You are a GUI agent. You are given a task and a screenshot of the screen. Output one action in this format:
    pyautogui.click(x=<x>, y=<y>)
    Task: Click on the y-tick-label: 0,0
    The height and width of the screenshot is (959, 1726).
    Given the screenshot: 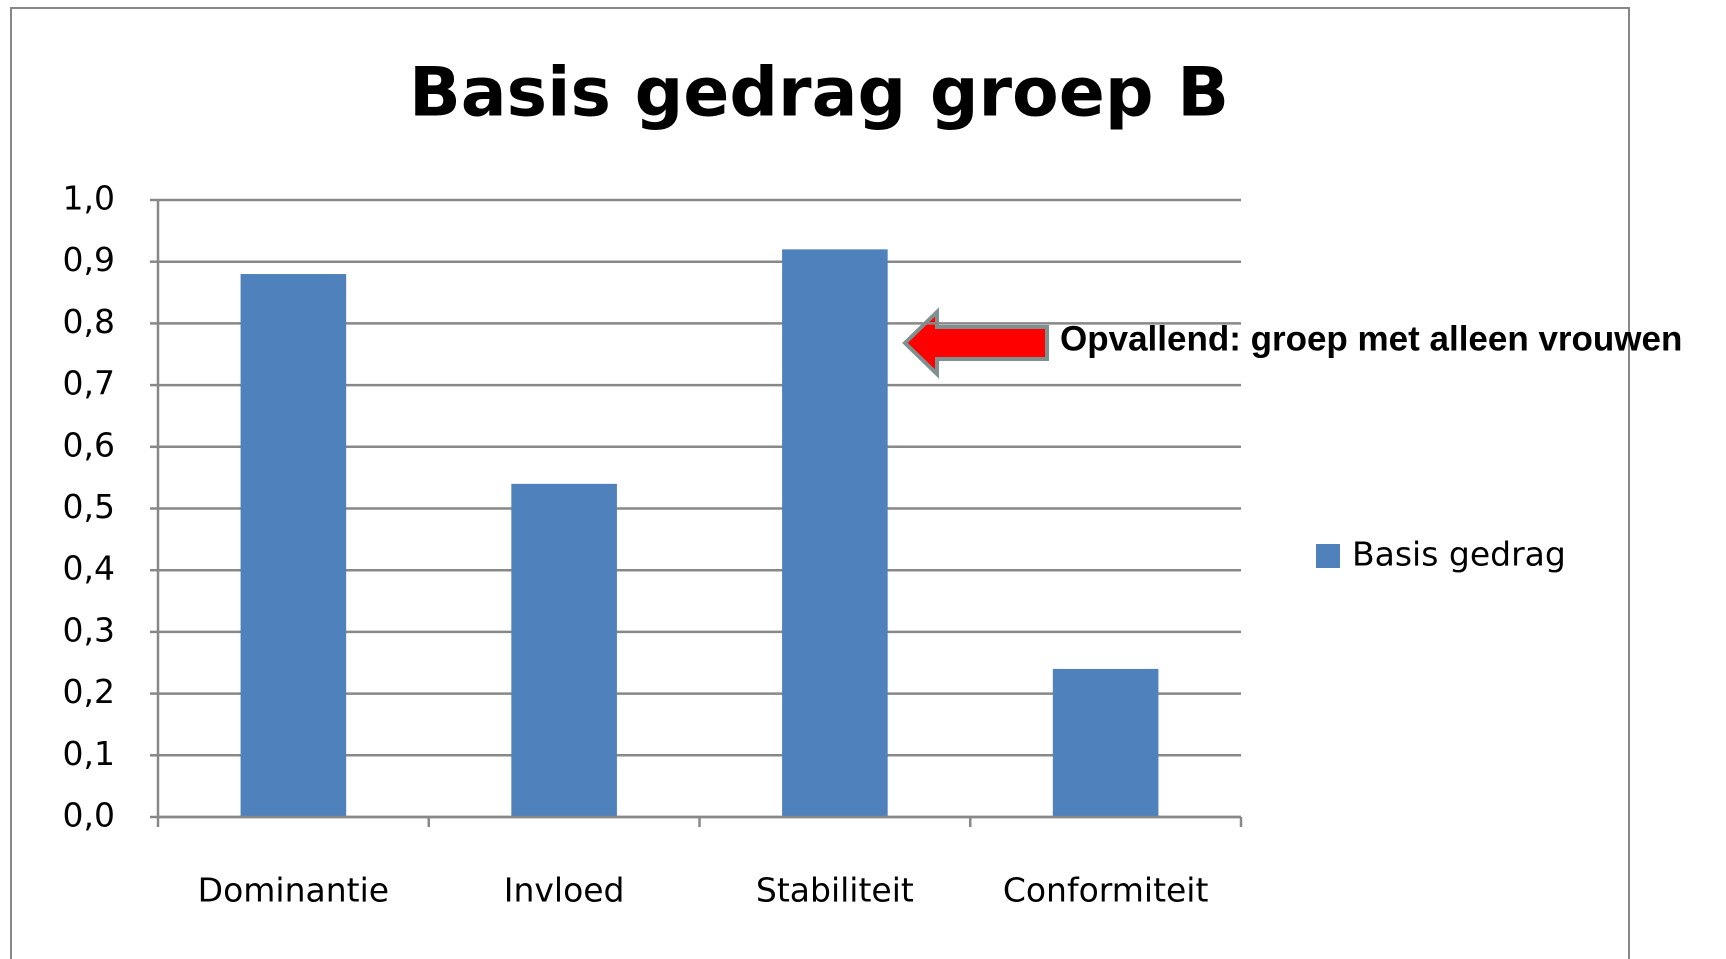 What is the action you would take?
    pyautogui.click(x=89, y=815)
    